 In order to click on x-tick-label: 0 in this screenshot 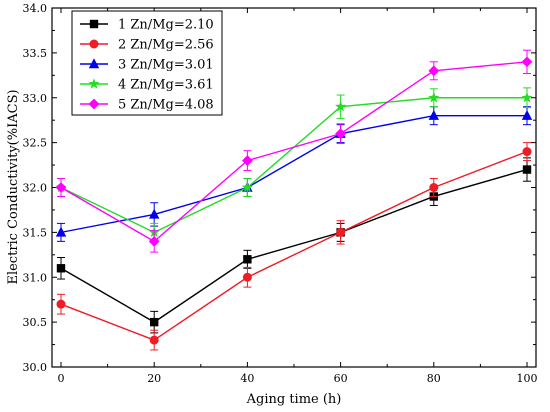, I will do `click(61, 378)`.